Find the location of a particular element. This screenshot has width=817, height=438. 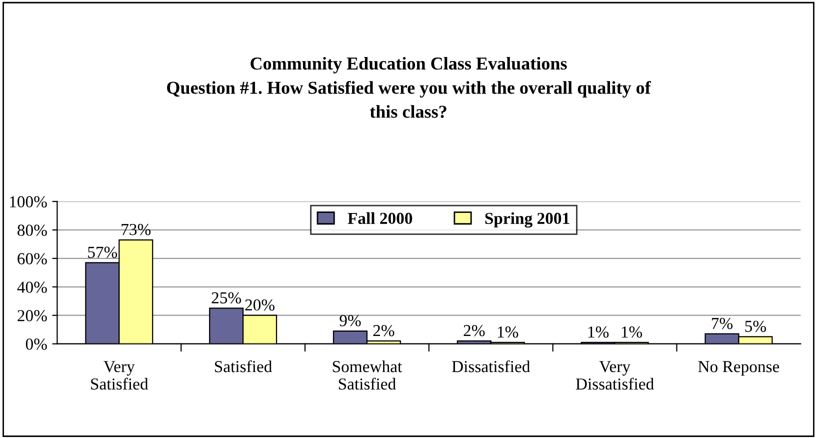

data-label: 57% is located at coordinates (103, 252).